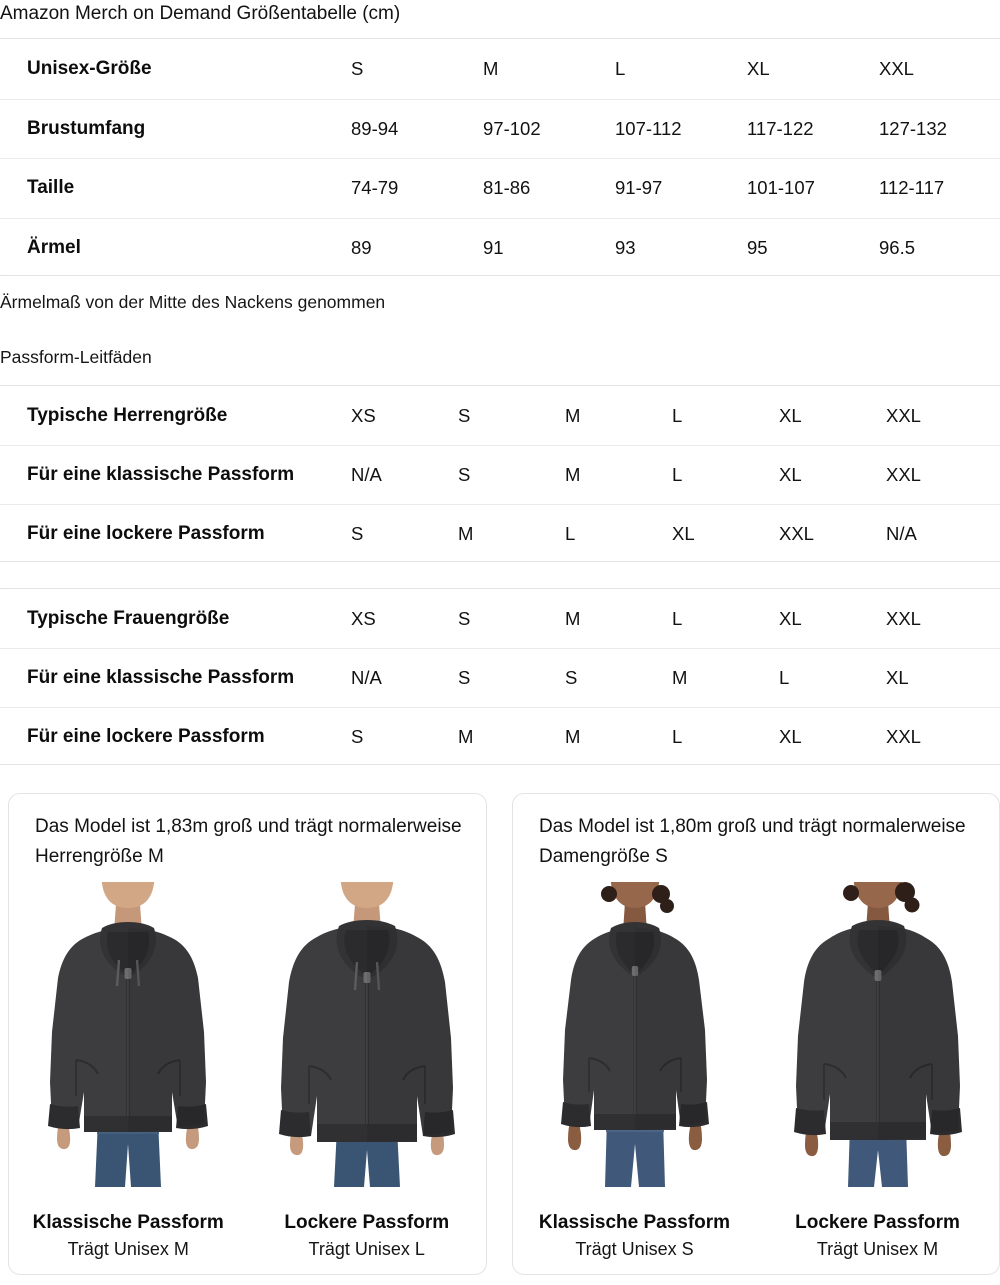 This screenshot has width=1000, height=1285. I want to click on model-photo-classic-fit-men, so click(128, 1034).